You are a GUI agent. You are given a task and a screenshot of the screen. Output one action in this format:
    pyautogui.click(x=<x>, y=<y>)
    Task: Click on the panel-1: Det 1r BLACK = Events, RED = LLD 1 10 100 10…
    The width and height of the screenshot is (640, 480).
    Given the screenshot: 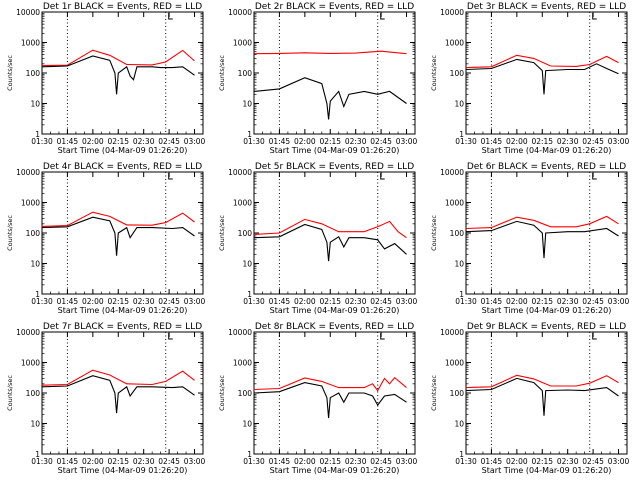 What is the action you would take?
    pyautogui.click(x=106, y=78)
    